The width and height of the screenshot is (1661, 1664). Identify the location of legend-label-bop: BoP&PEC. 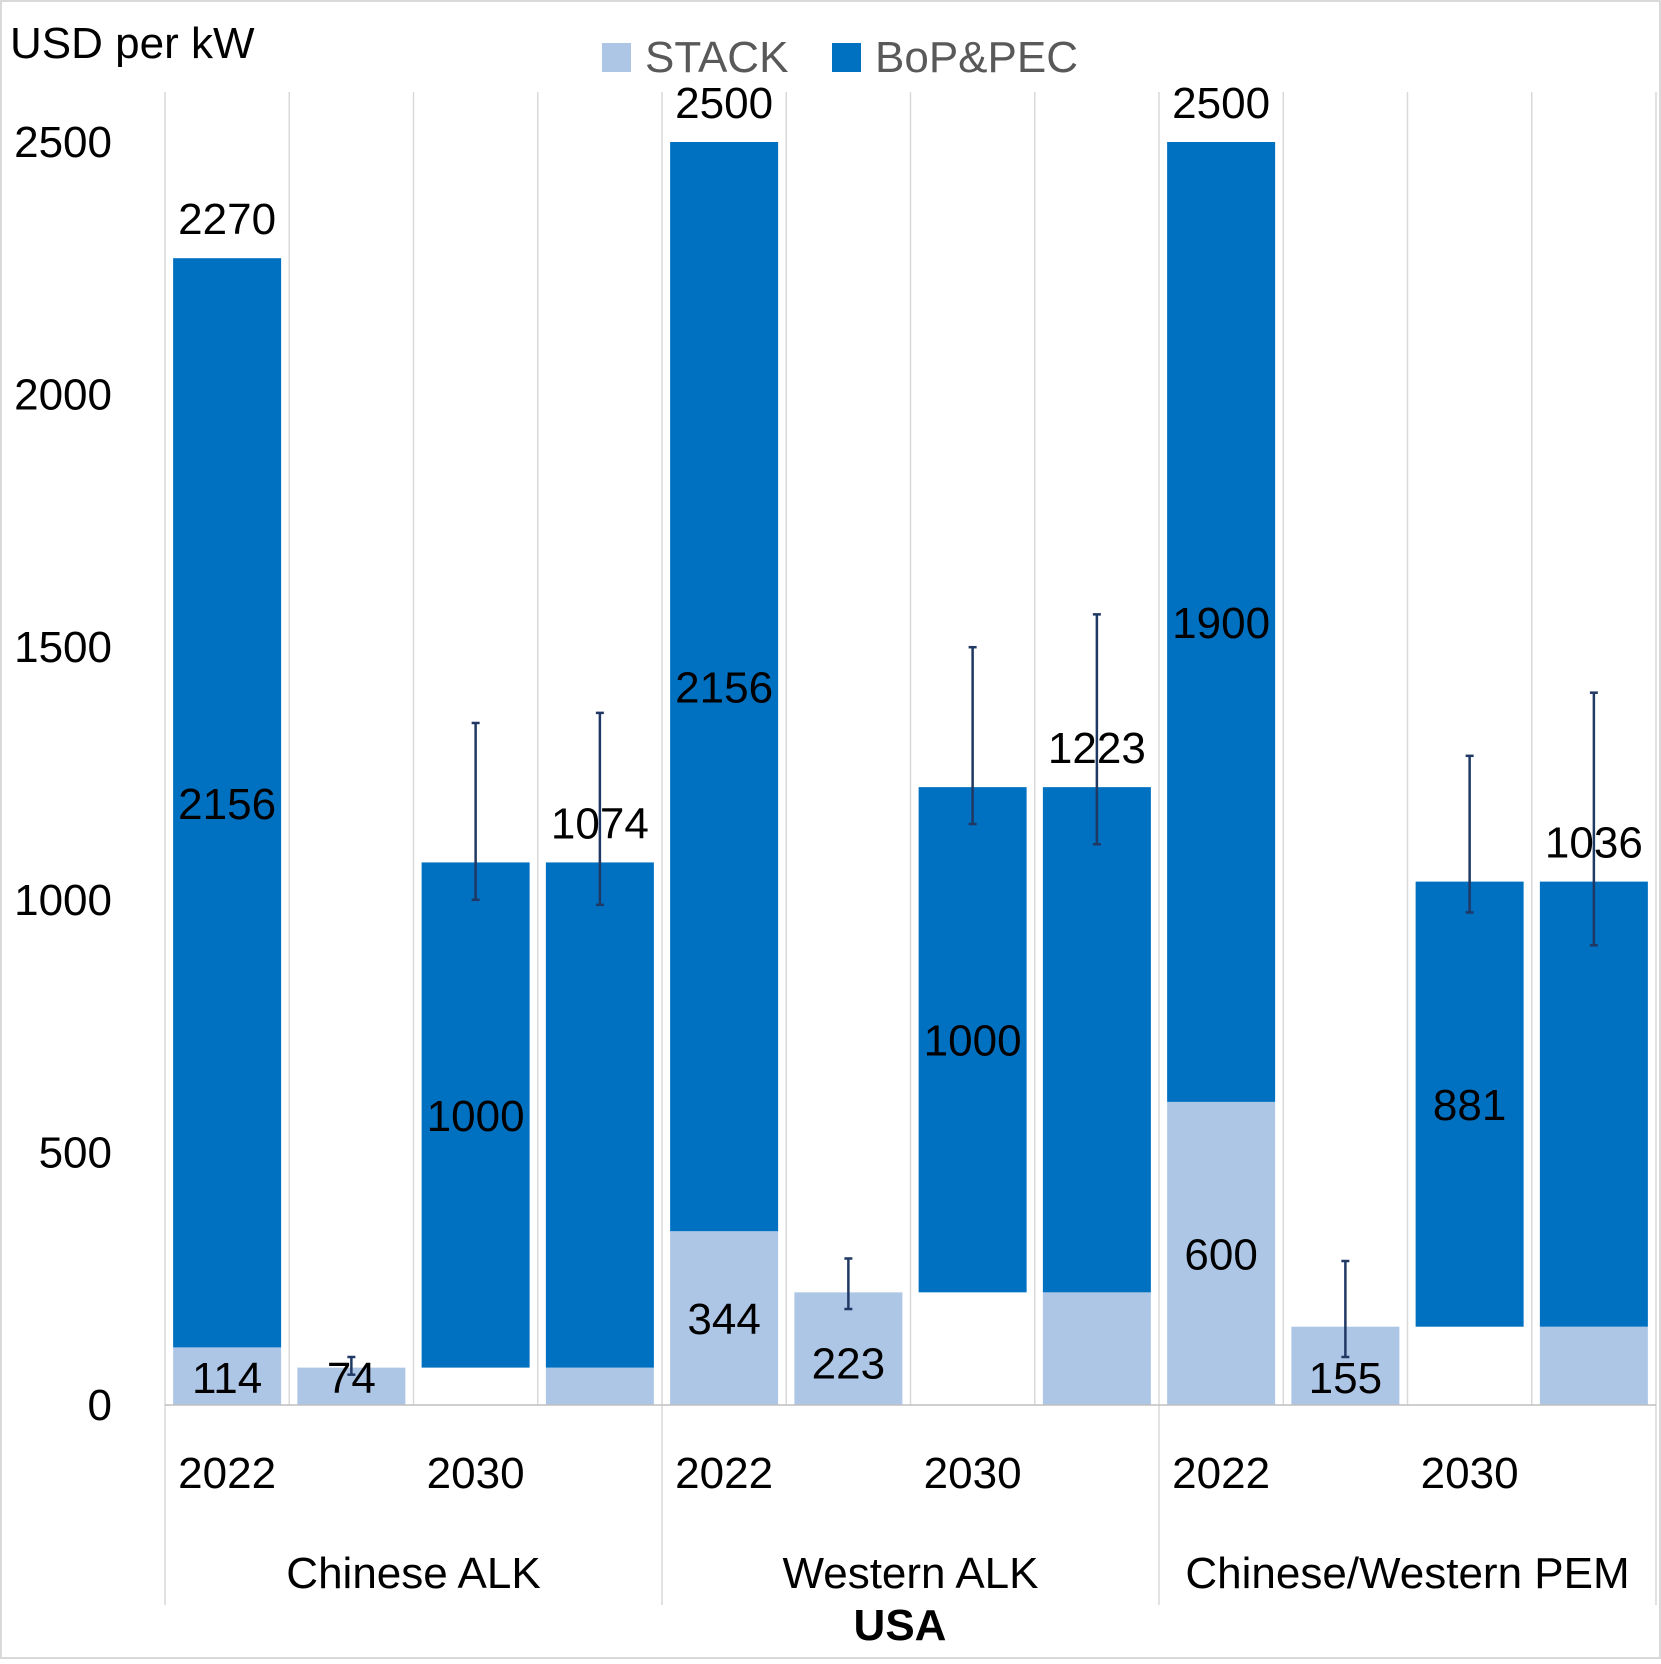
(976, 57).